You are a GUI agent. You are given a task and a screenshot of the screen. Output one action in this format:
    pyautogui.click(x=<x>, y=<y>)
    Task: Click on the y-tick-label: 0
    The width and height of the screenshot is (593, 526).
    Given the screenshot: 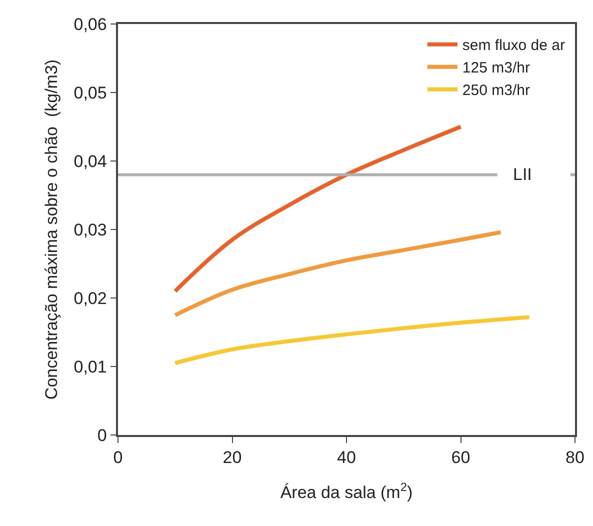 What is the action you would take?
    pyautogui.click(x=102, y=435)
    